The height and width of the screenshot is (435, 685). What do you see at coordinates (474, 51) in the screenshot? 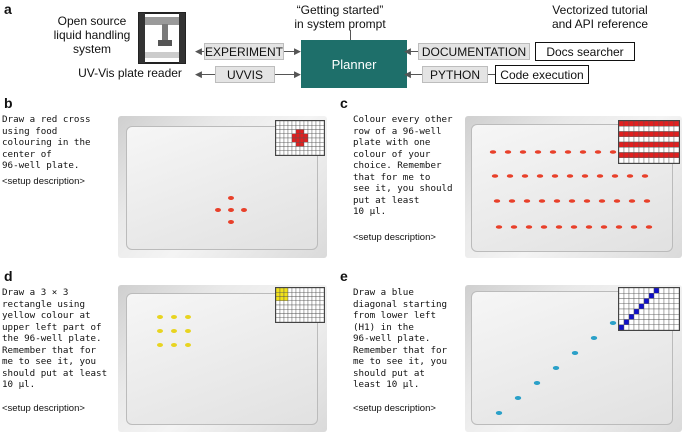
I see `documentation-box: DOCUMENTATION` at bounding box center [474, 51].